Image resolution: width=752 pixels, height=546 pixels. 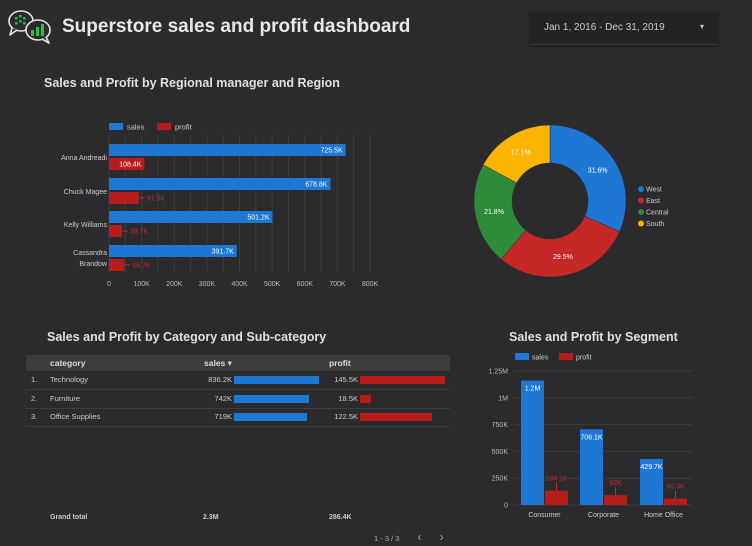 I want to click on row-sales-value: 836.2K, so click(x=220, y=379).